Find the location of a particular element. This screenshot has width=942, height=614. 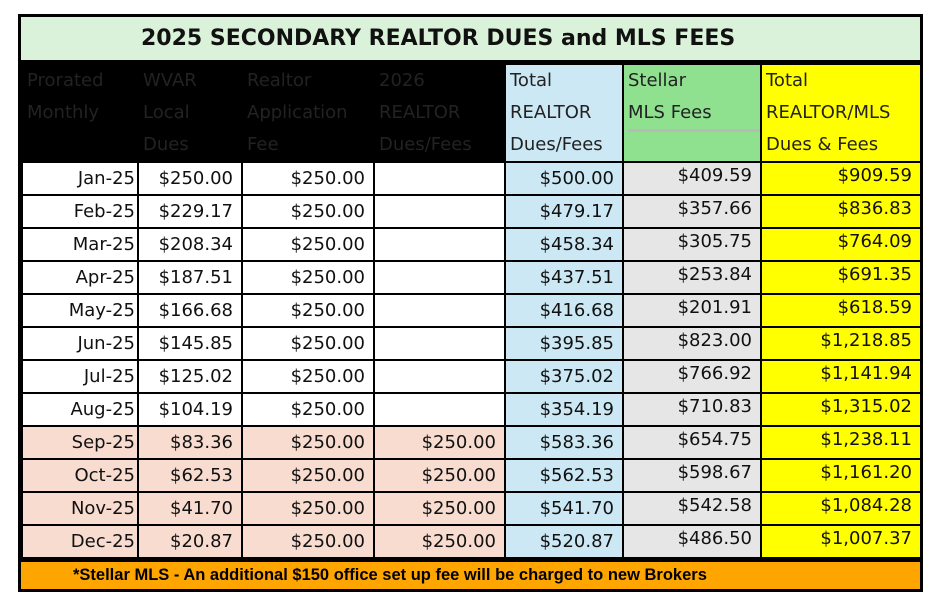

local-dues-cell: $104.19 is located at coordinates (190, 409).